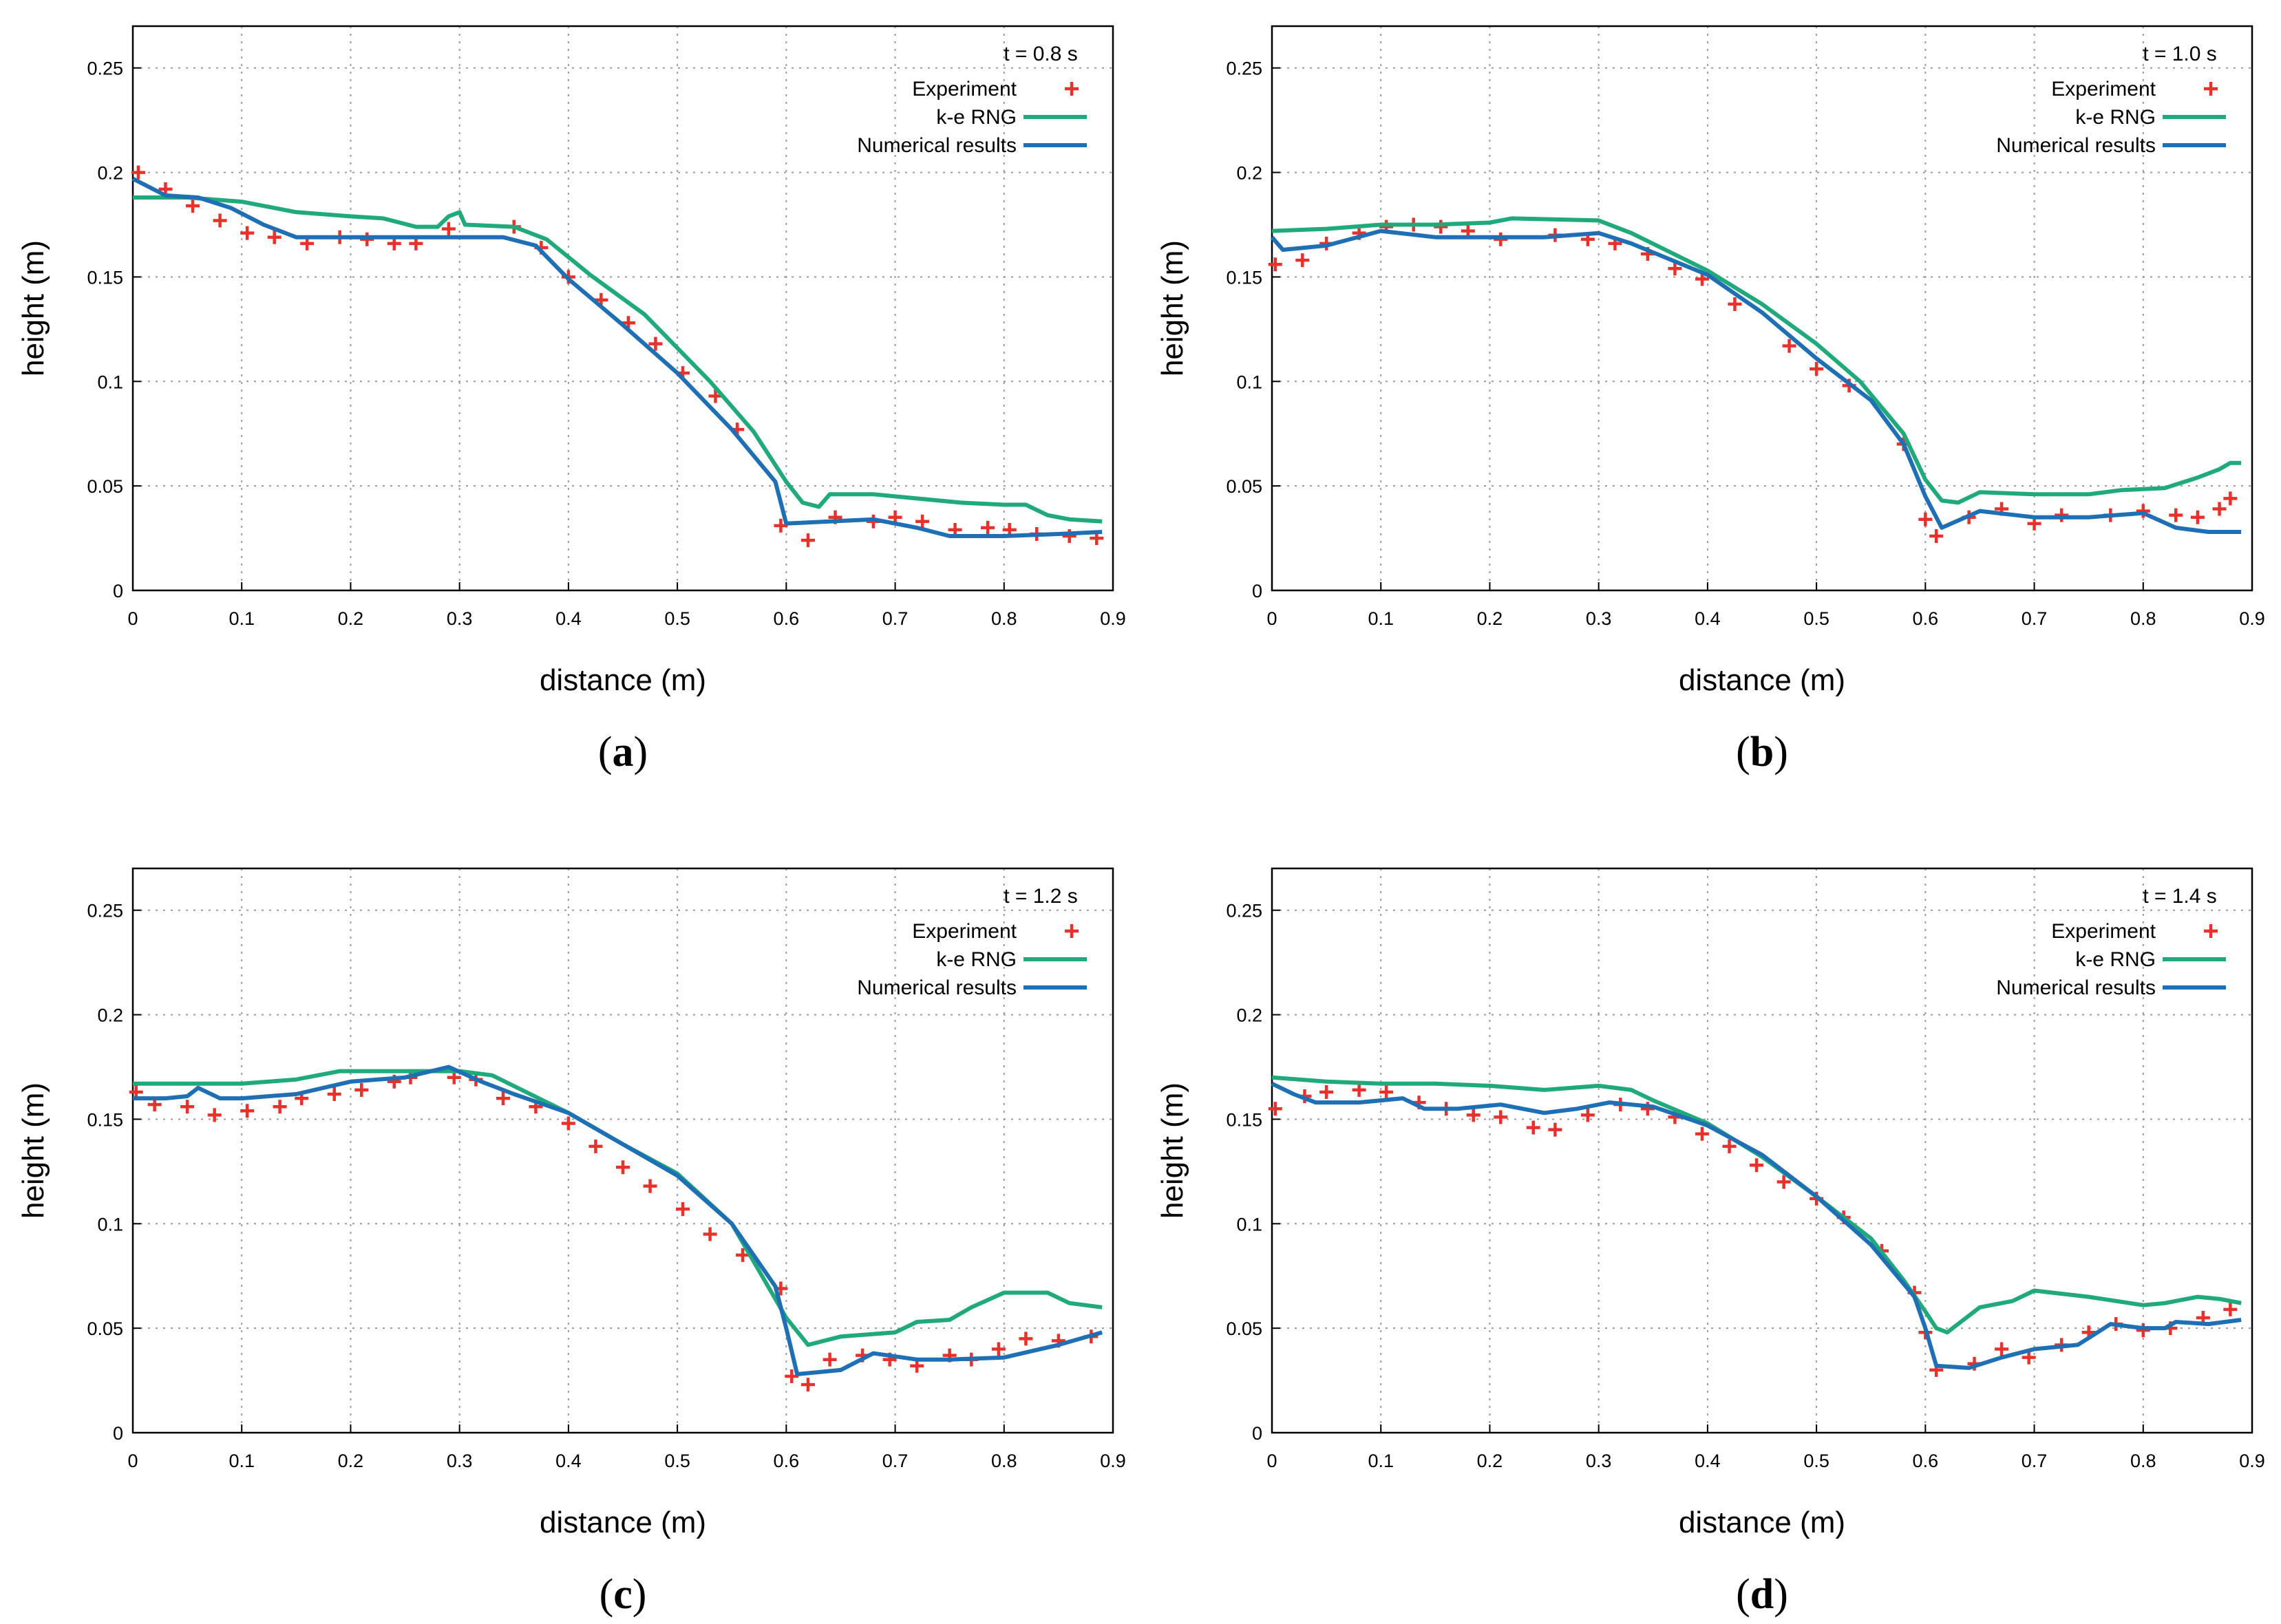  Describe the element at coordinates (118, 1433) in the screenshot. I see `y-tick-label: 0` at that location.